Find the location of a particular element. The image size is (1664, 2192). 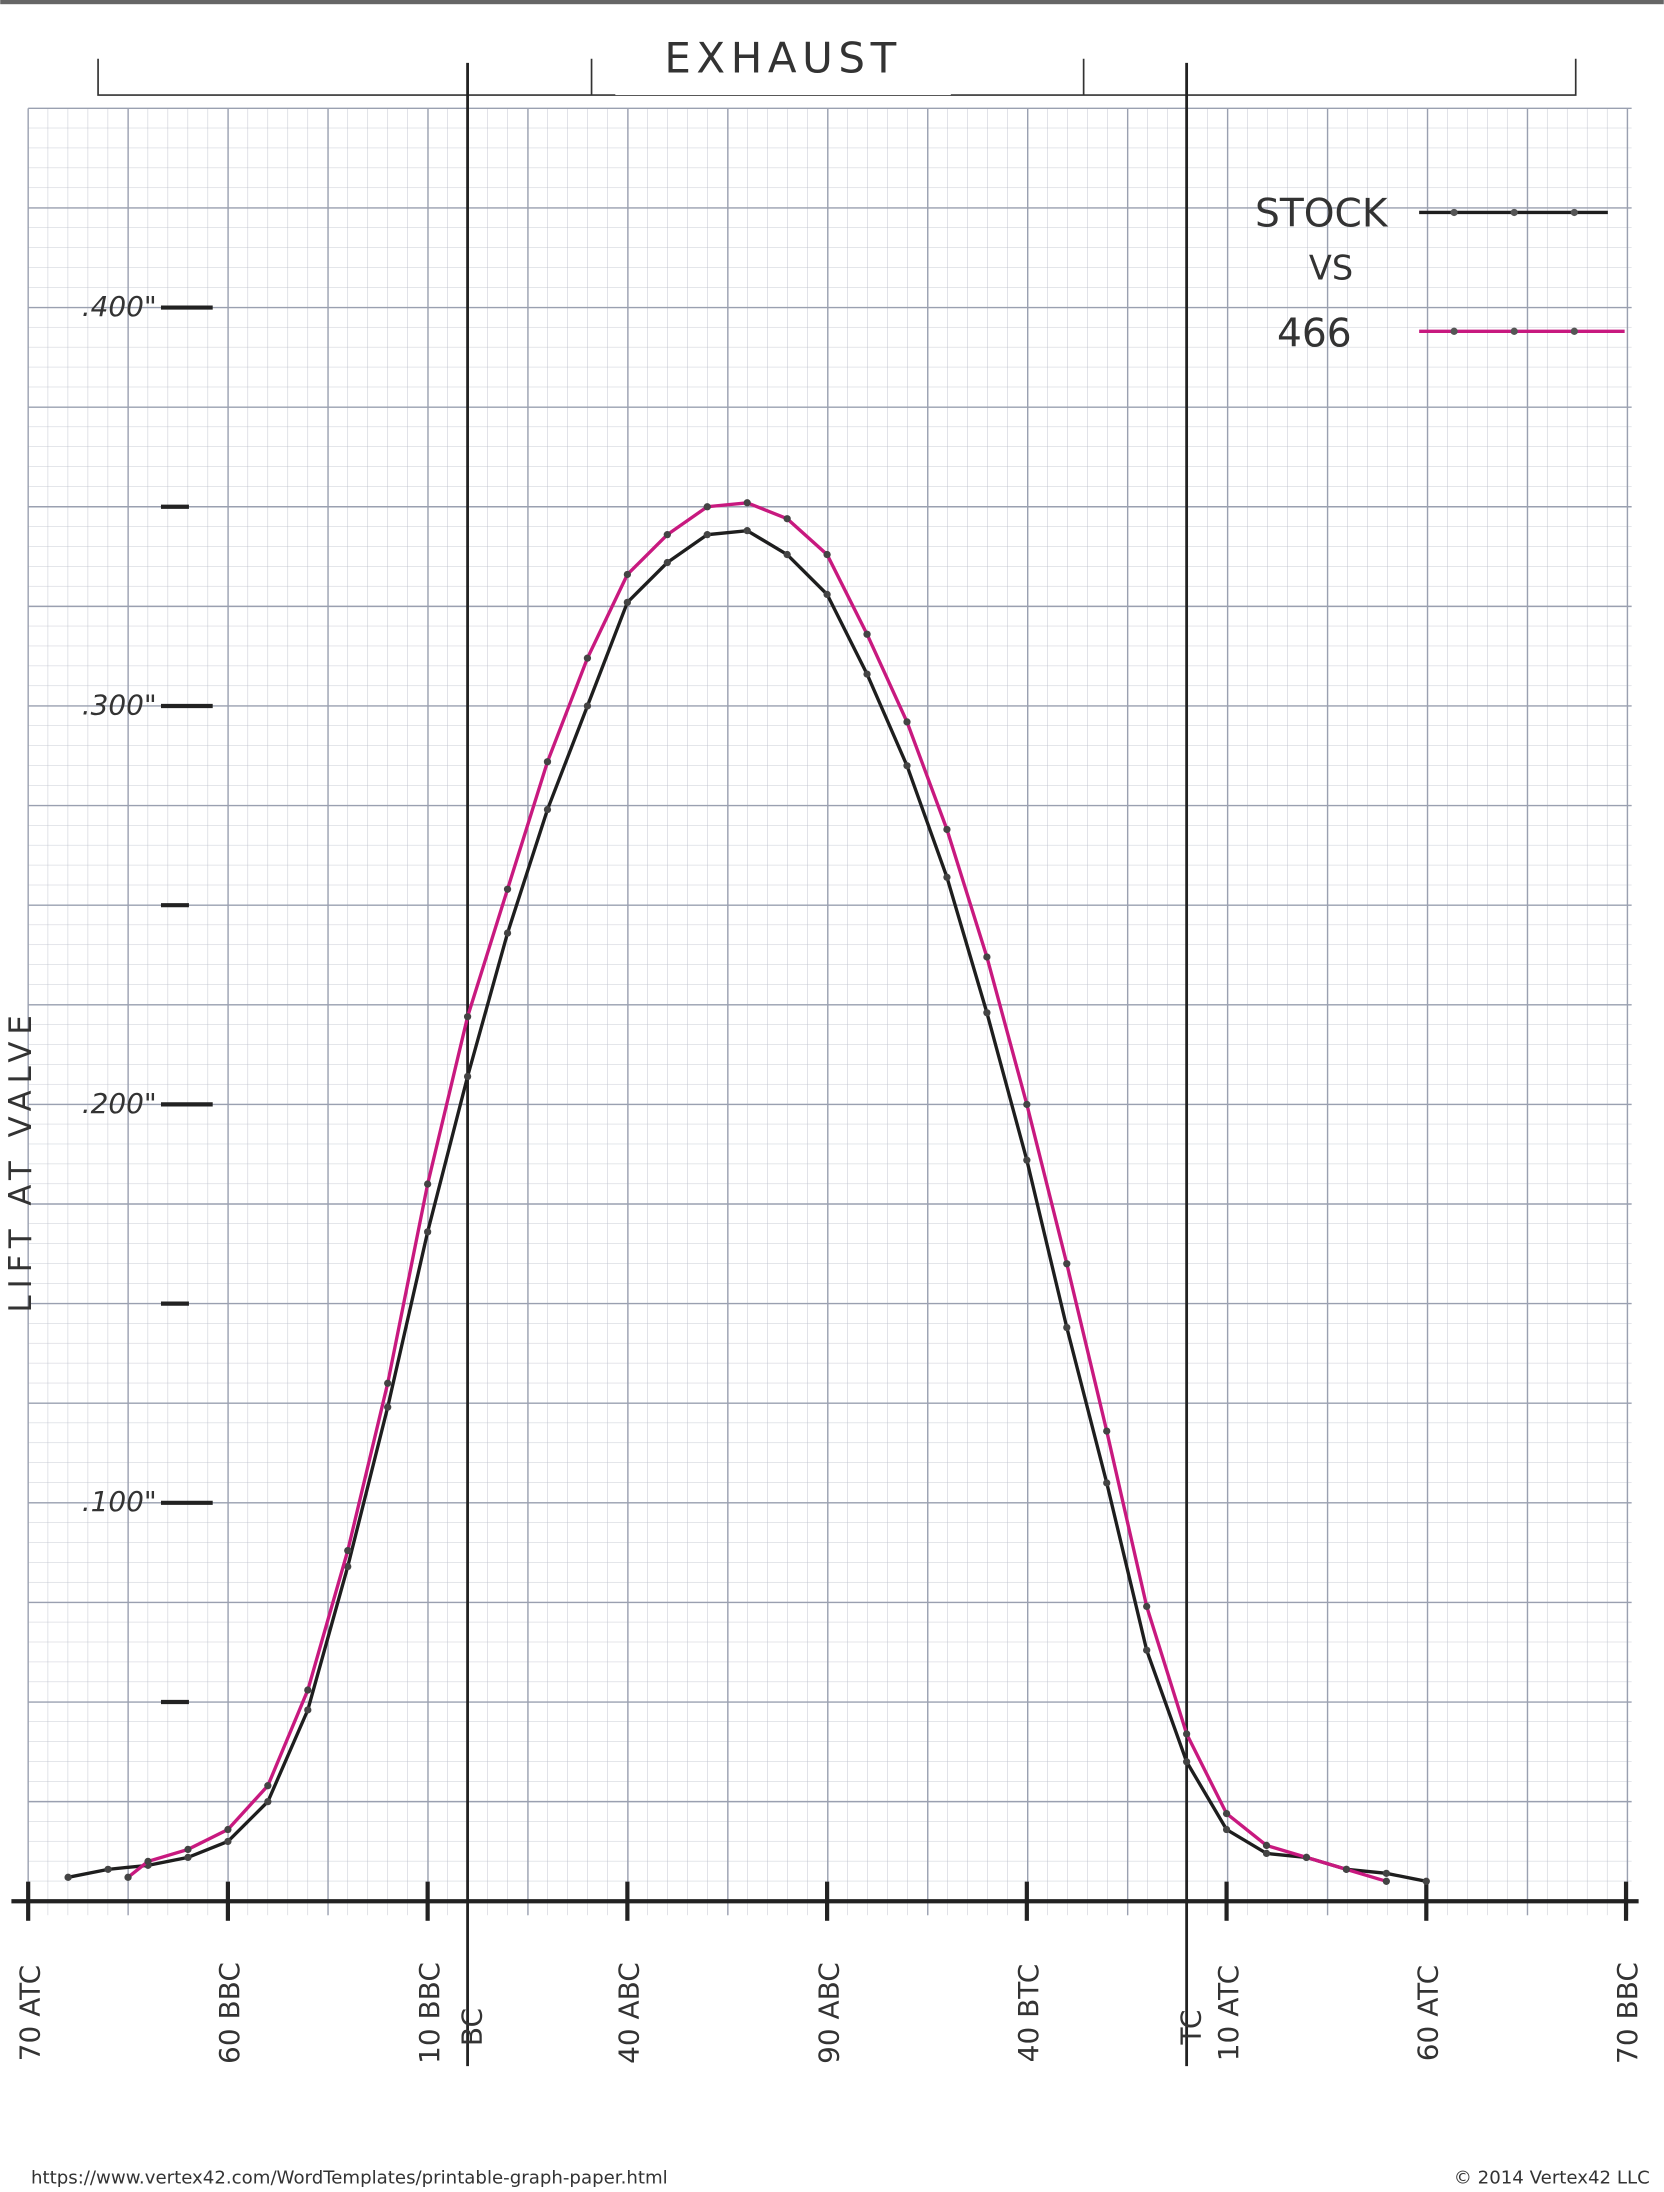

chart-title: EXHAUST is located at coordinates (782, 58).